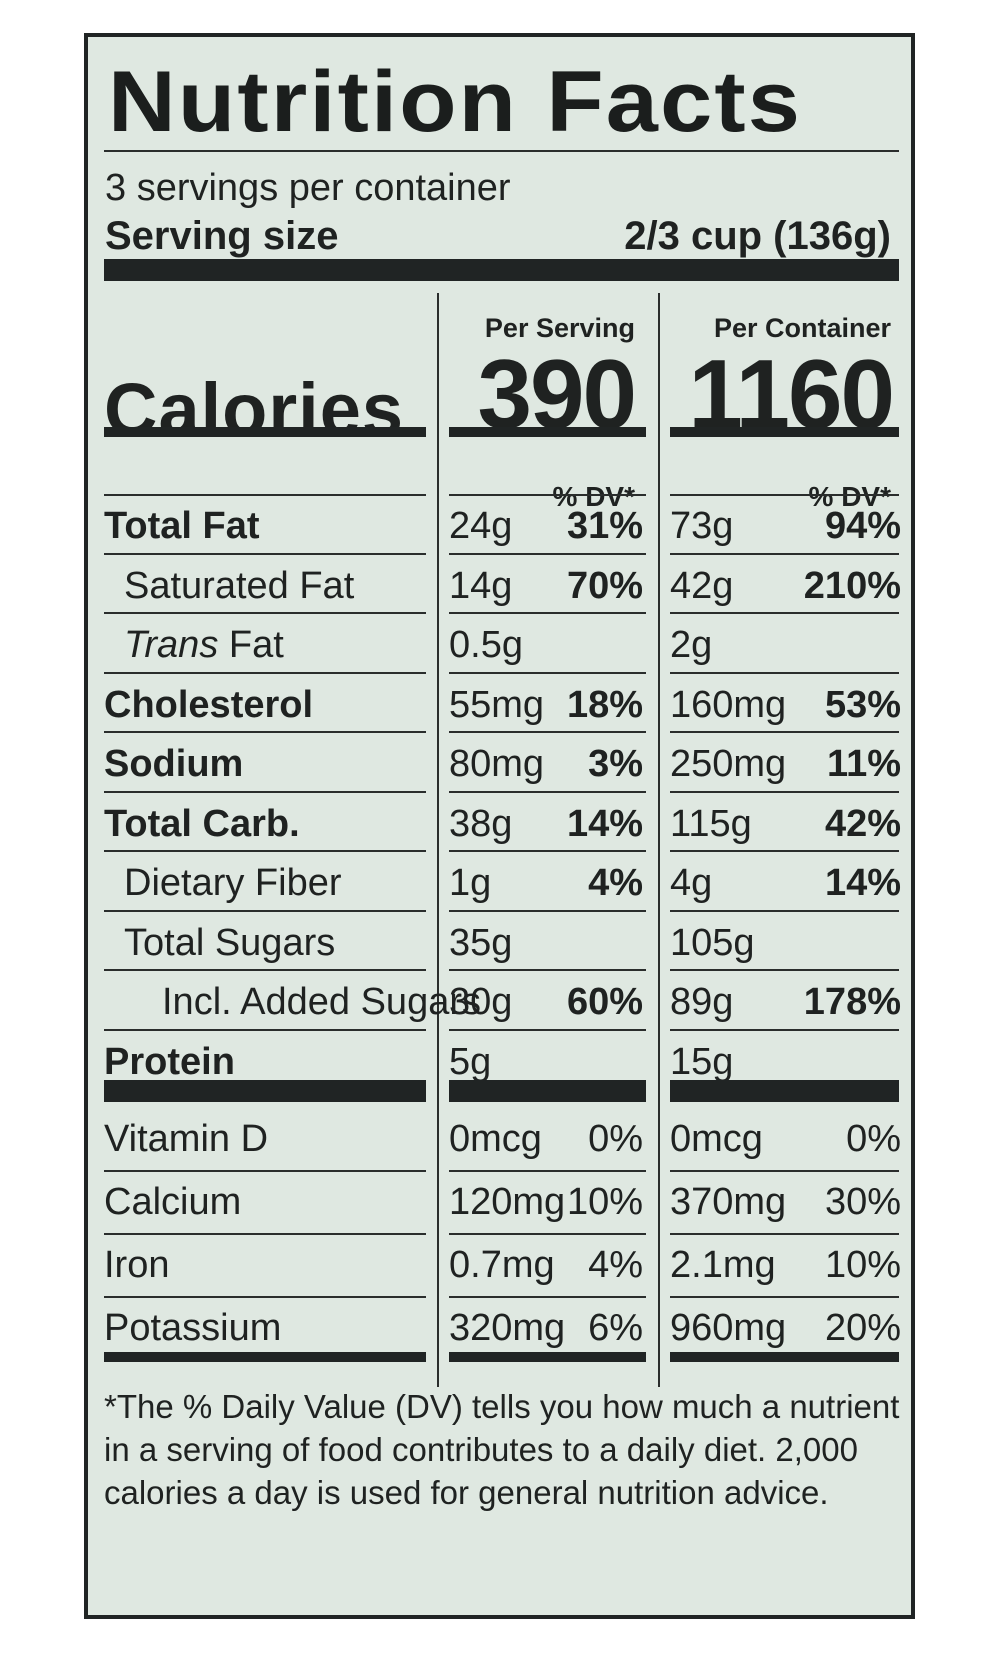 The image size is (1000, 1658). Describe the element at coordinates (254, 409) in the screenshot. I see `calories-label: Calories` at that location.